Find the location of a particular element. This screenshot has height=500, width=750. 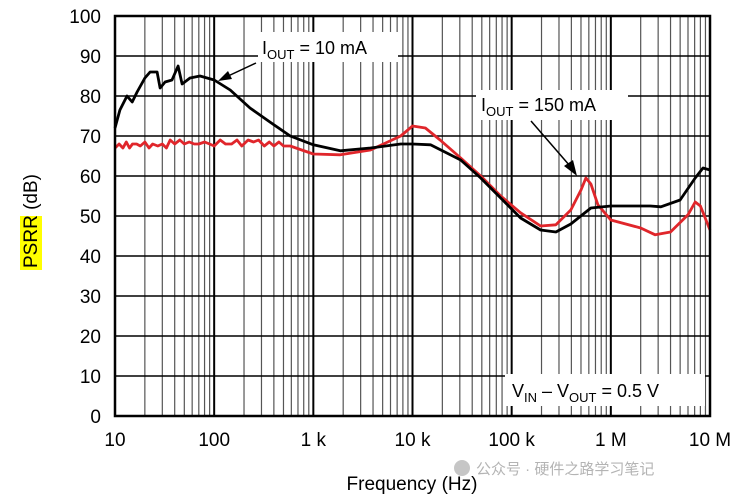

y-axis-label-psrr: PSRR (dB) is located at coordinates (31, 221).